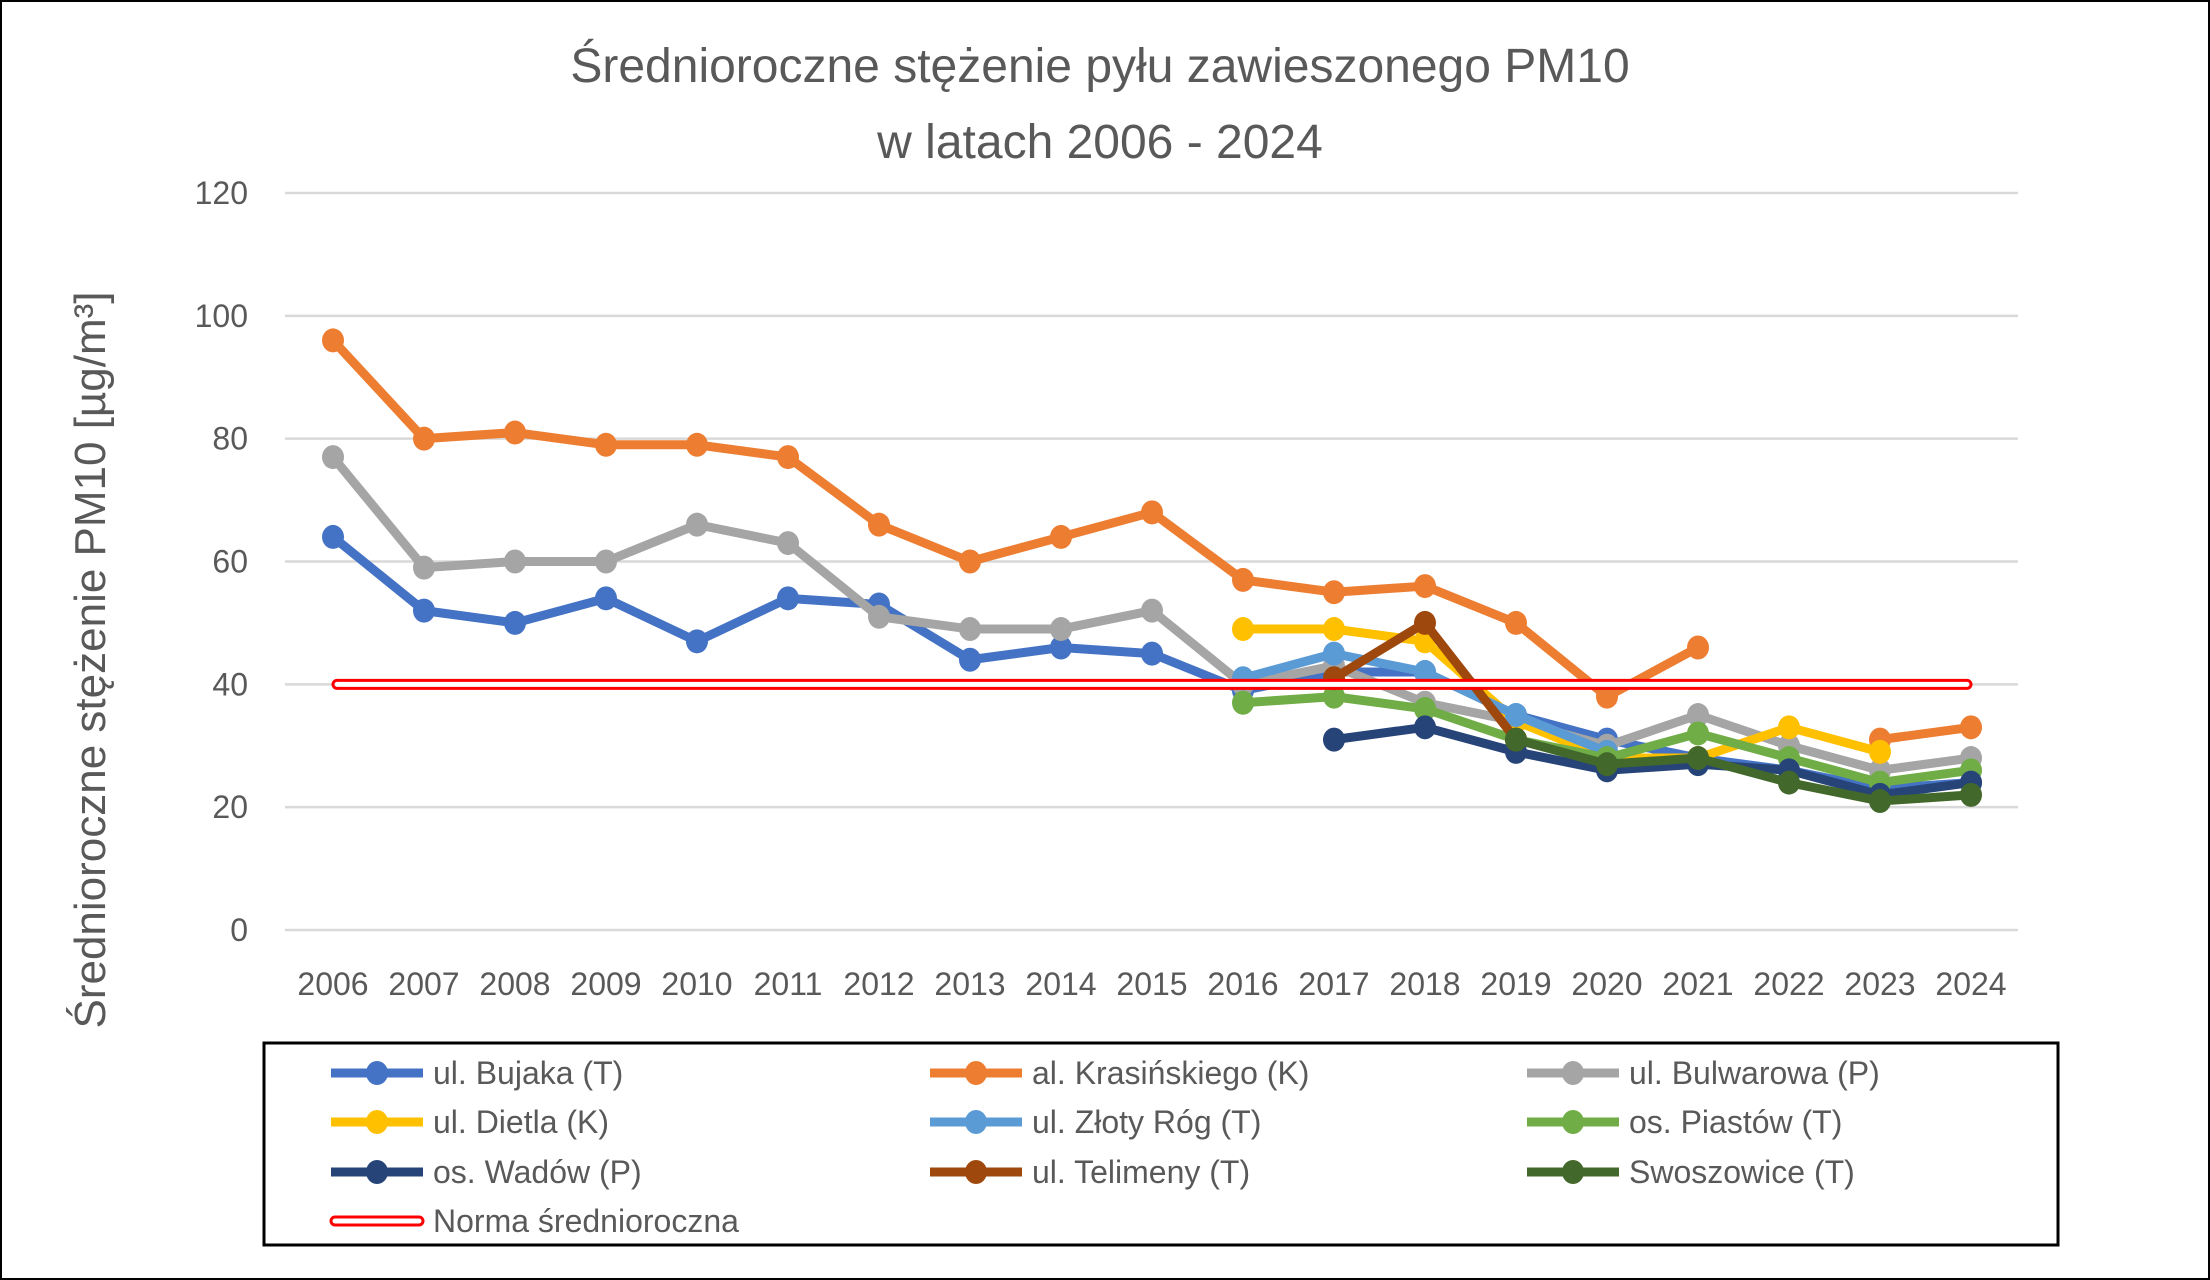 This screenshot has height=1280, width=2210. Describe the element at coordinates (423, 984) in the screenshot. I see `x-tick-label: 2007` at that location.